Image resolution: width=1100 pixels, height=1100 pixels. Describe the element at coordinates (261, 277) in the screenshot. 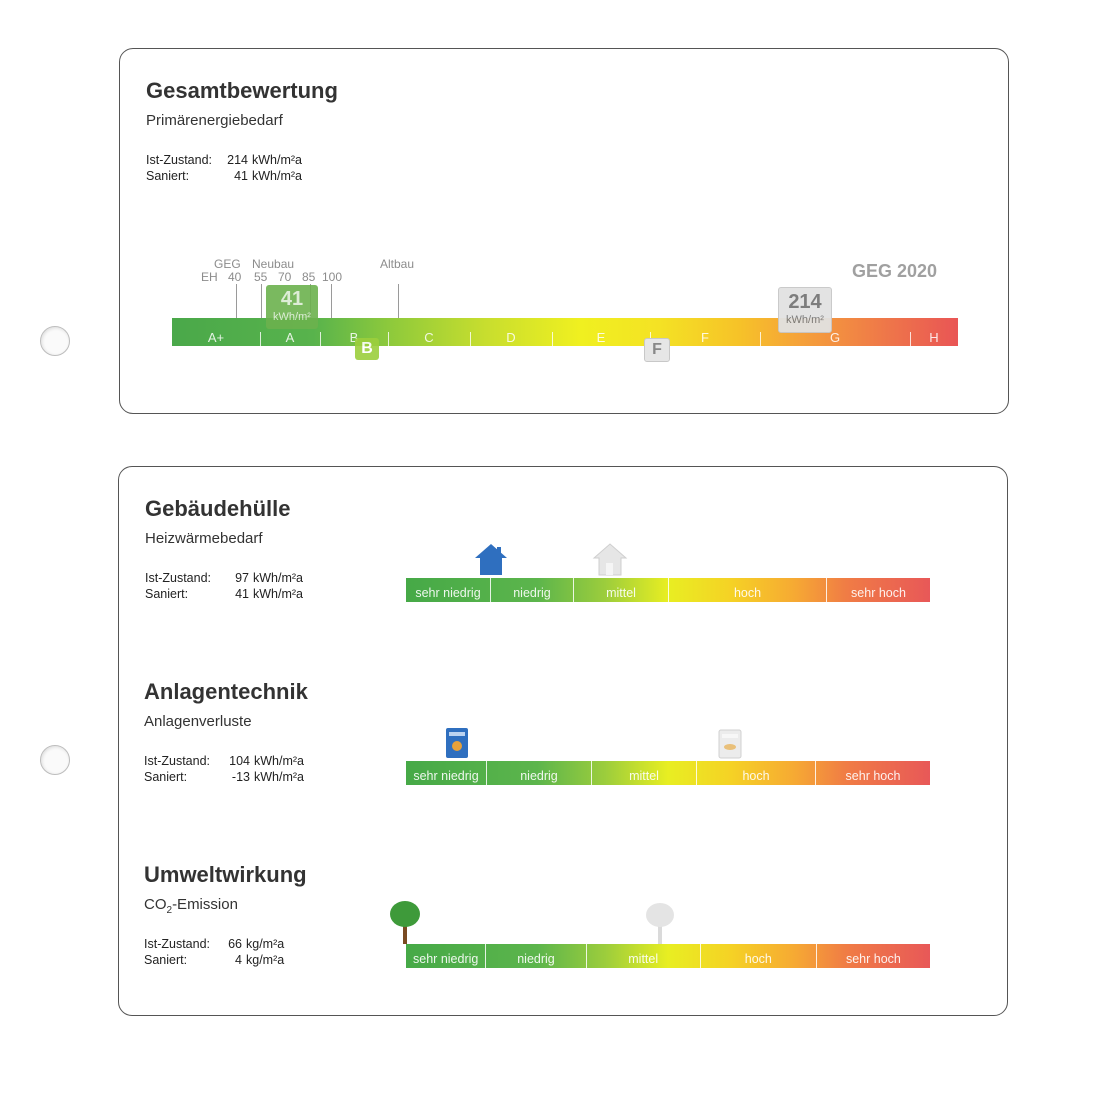

I see `eh-55-label: 55` at that location.